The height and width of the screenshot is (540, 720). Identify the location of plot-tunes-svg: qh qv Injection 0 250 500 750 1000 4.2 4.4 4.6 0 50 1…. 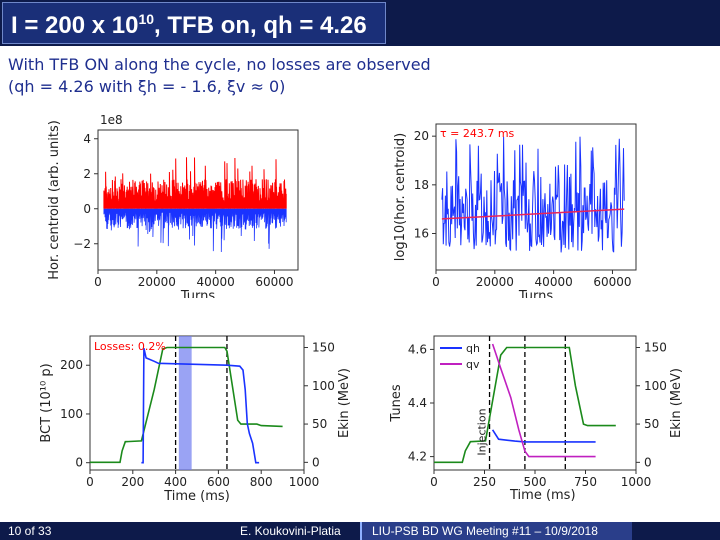
(536, 412).